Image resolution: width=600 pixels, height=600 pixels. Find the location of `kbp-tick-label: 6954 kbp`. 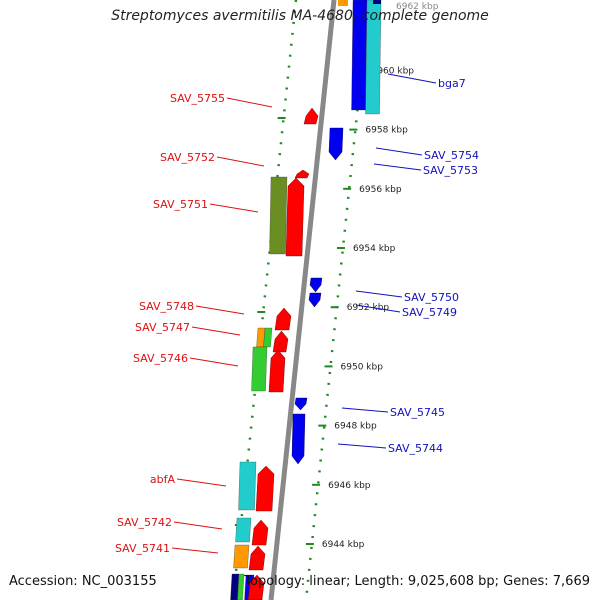

kbp-tick-label: 6954 kbp is located at coordinates (374, 249).